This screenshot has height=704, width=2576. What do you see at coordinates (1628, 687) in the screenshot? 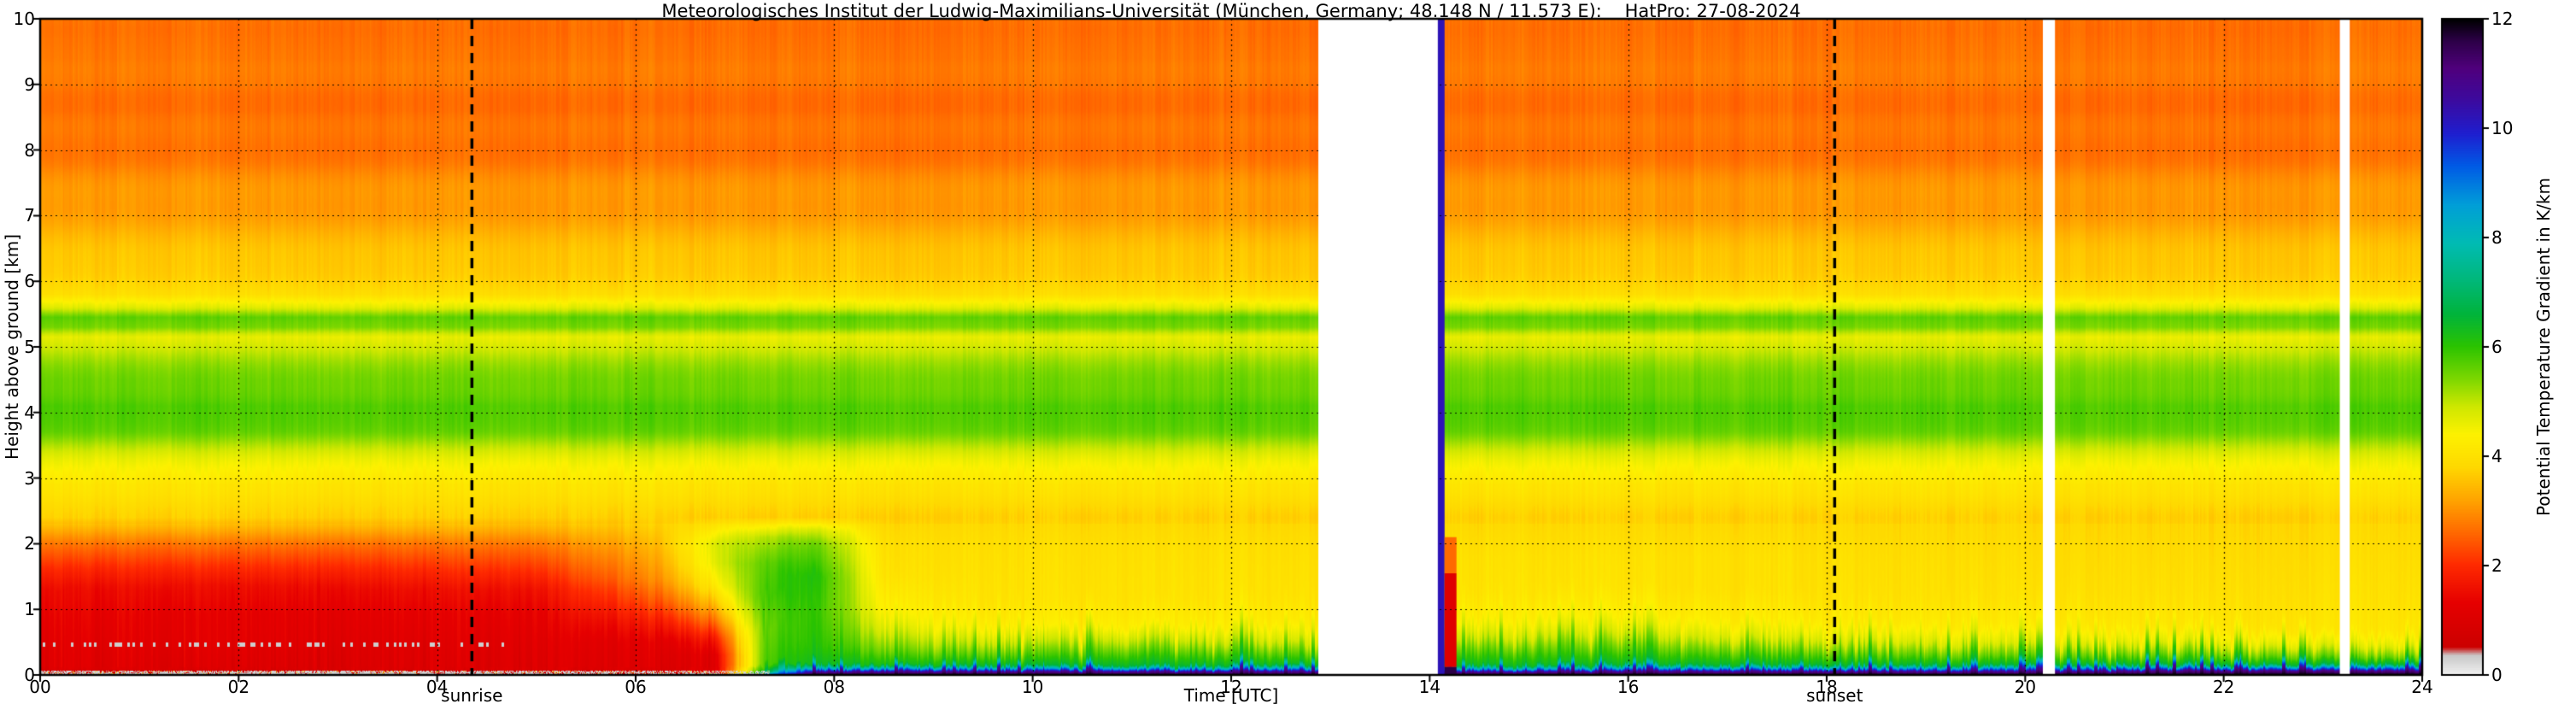
I see `x-tick-label-16: 16` at bounding box center [1628, 687].